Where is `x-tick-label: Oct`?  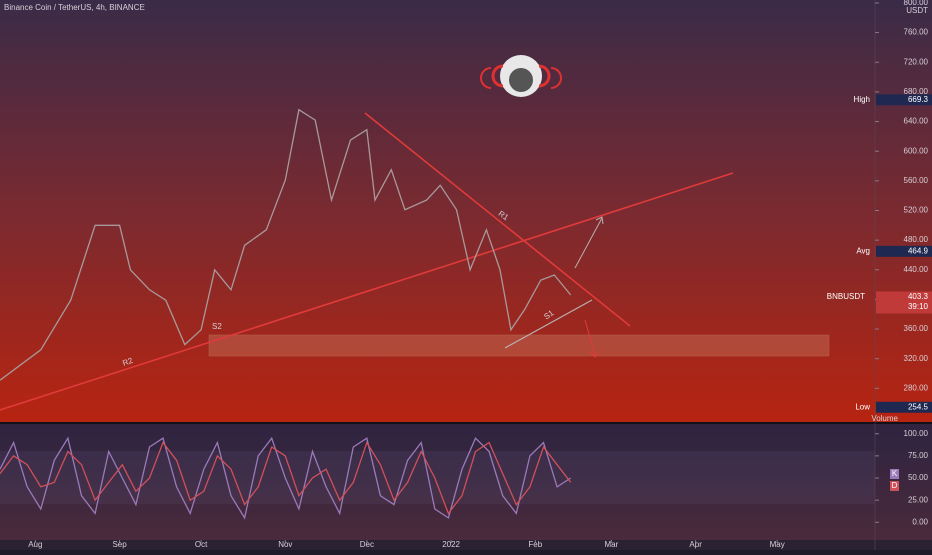
x-tick-label: Oct is located at coordinates (201, 544).